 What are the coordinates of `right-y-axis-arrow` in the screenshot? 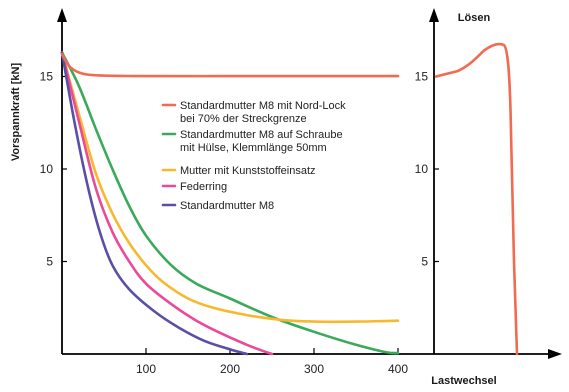 It's located at (434, 15).